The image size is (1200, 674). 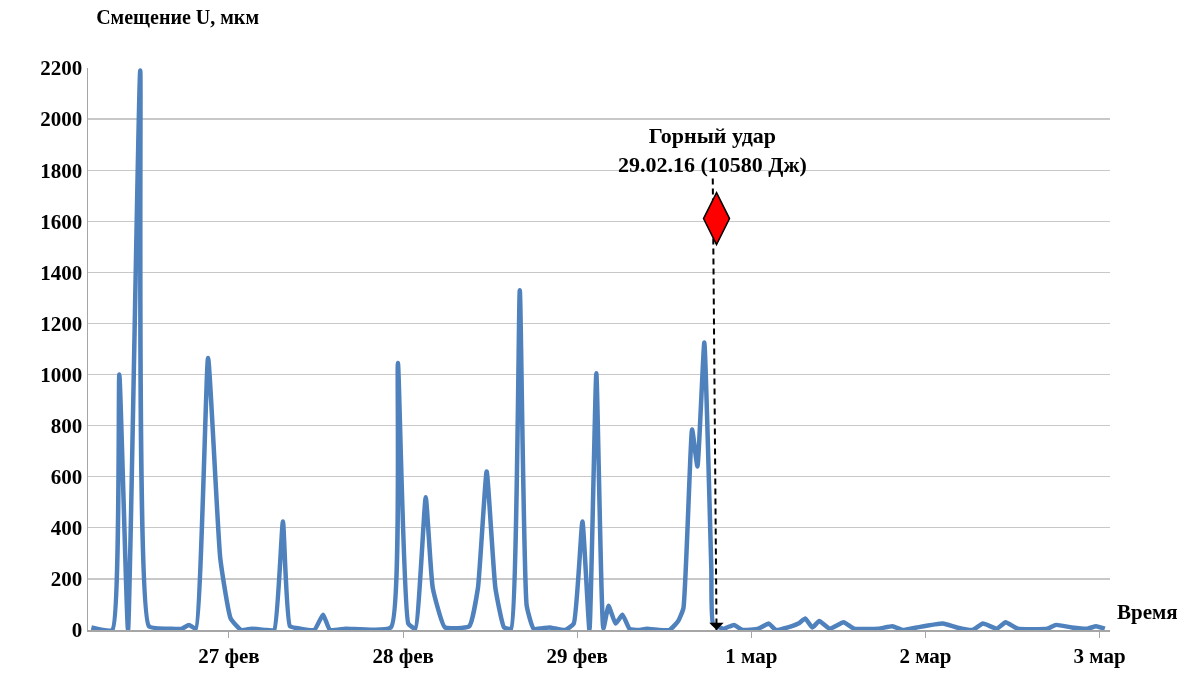 I want to click on y-tick-label: 600, so click(x=66, y=477).